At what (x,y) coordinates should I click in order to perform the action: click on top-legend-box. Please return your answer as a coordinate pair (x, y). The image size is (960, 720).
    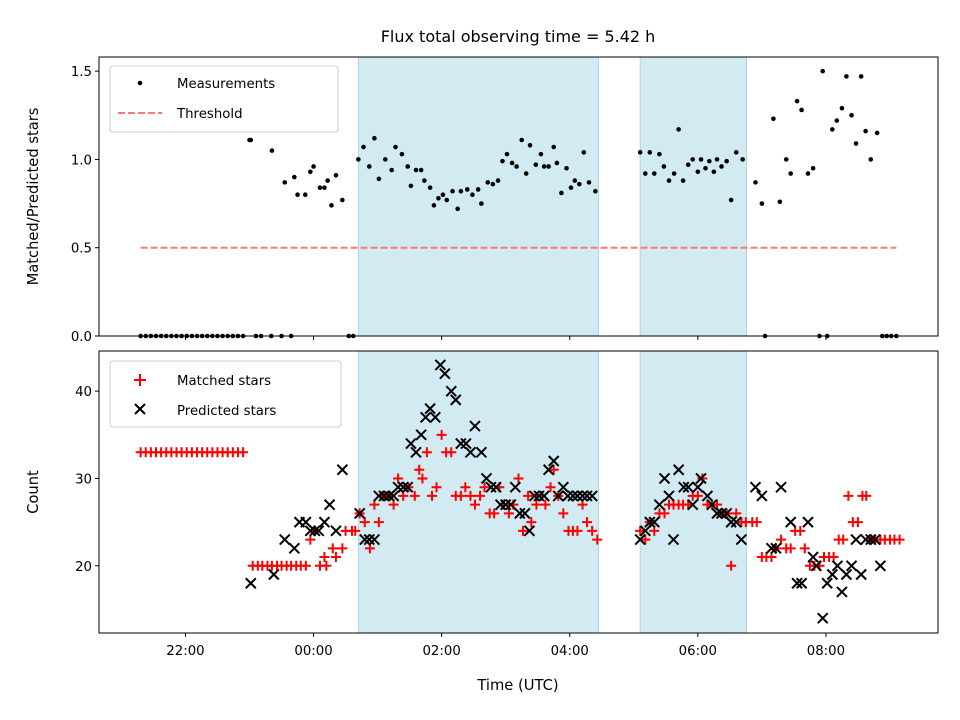
    Looking at the image, I should click on (224, 99).